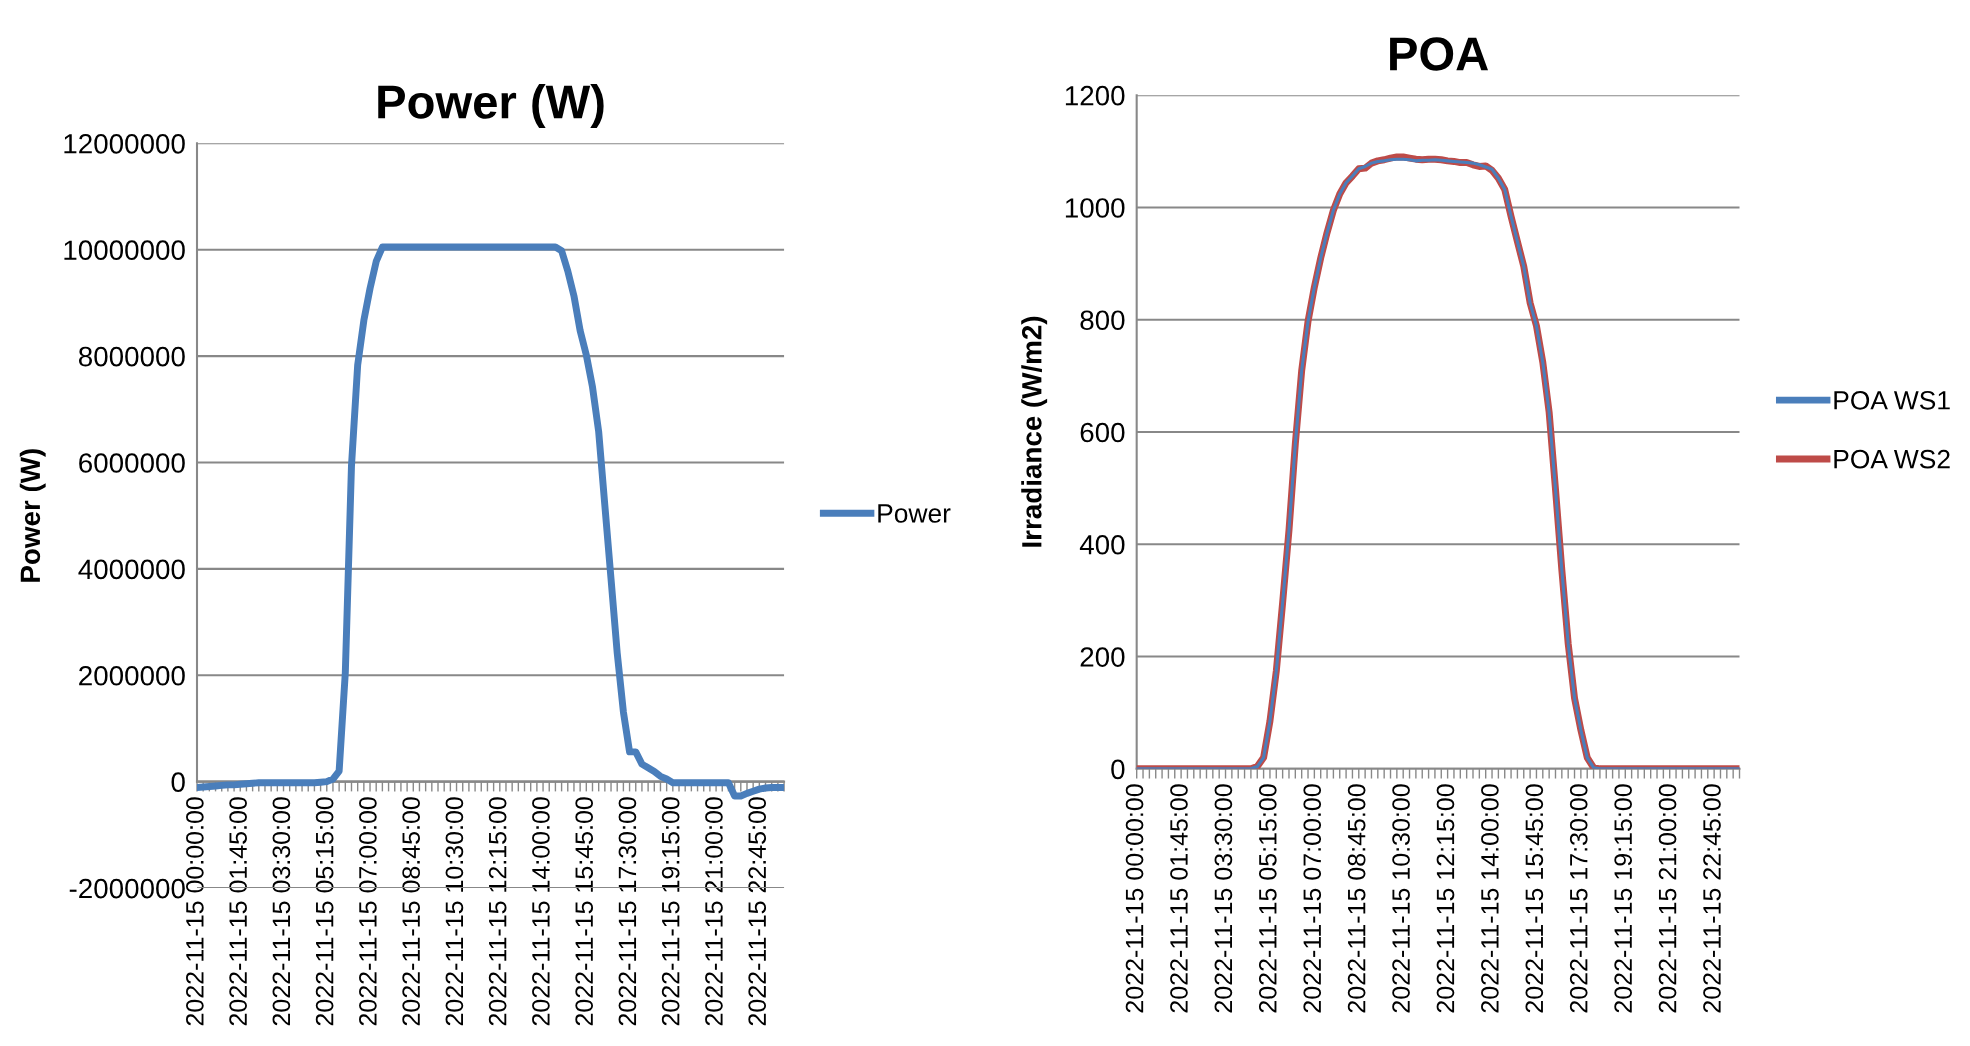  What do you see at coordinates (914, 513) in the screenshot?
I see `legend-label: Power` at bounding box center [914, 513].